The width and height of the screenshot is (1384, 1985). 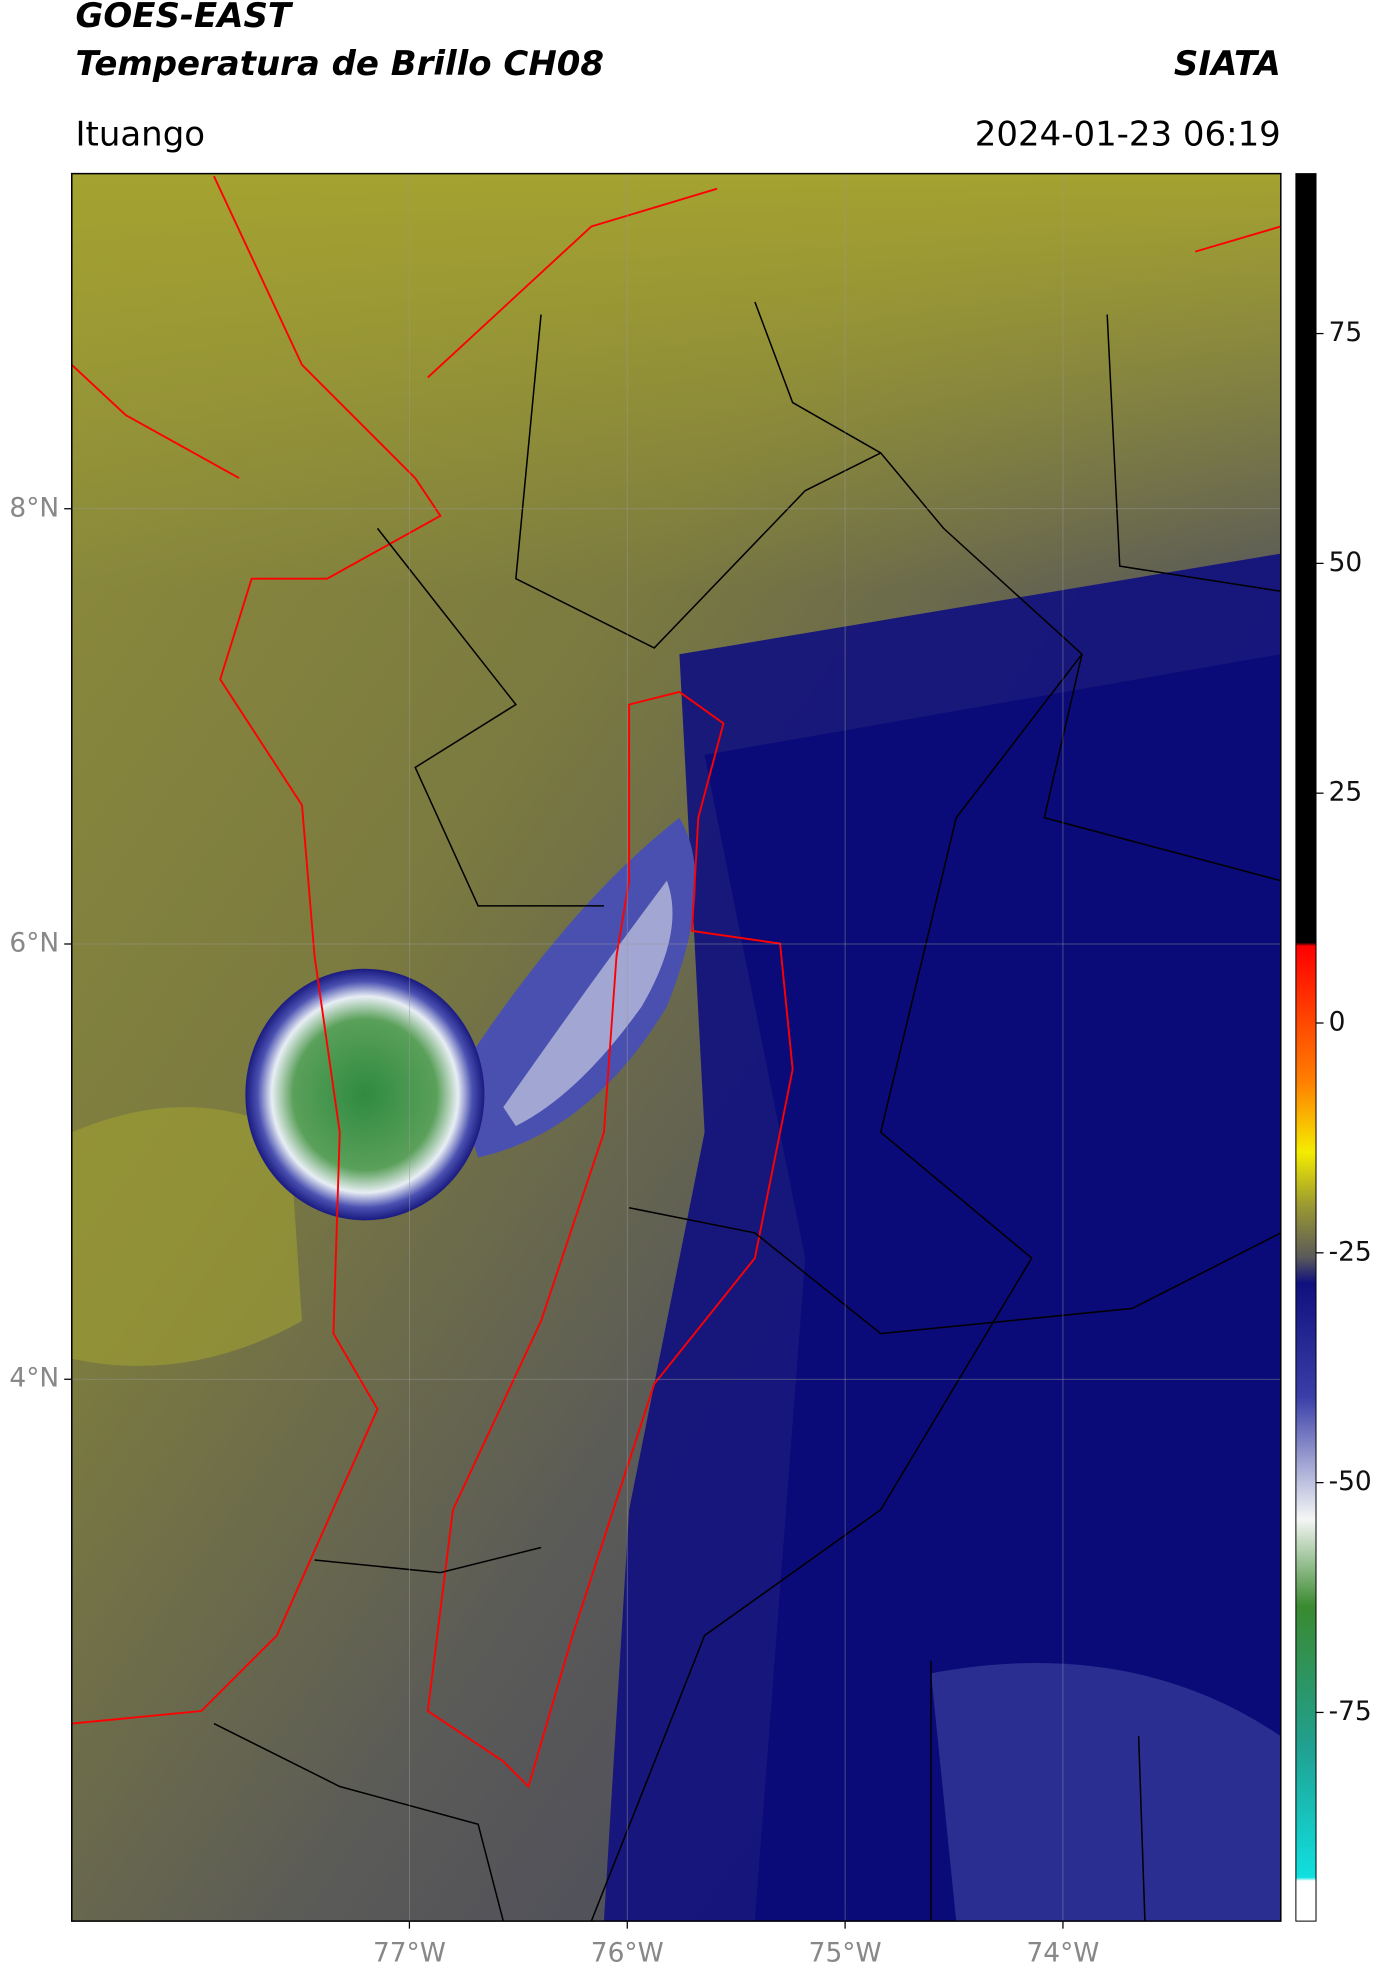 I want to click on x-tick-label: 75°W, so click(x=845, y=1952).